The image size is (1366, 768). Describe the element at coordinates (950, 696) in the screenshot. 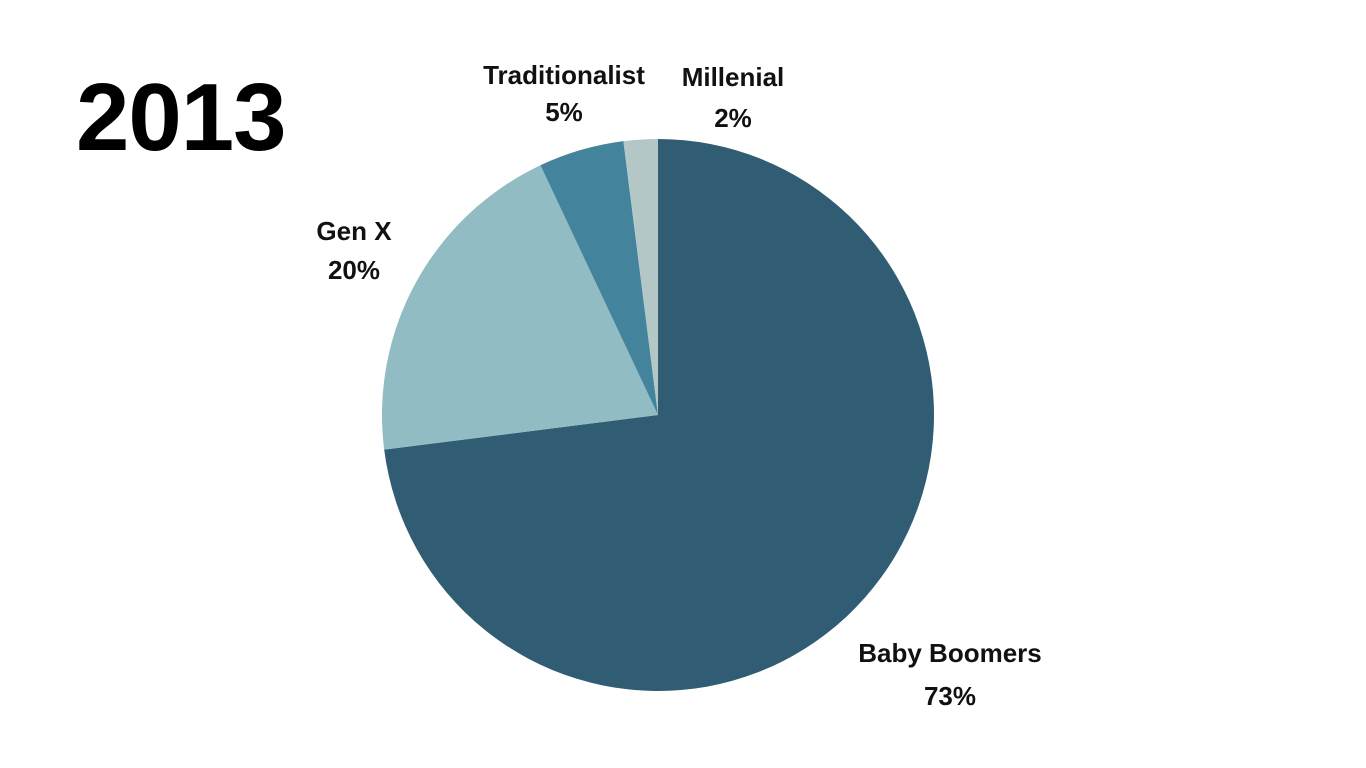

I see `slice-value-baby-boomers: 73%` at that location.